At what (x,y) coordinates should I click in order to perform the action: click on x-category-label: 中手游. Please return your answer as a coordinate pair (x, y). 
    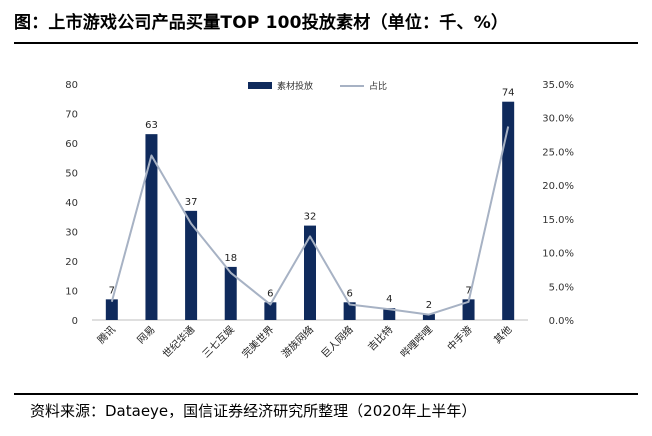
    Looking at the image, I should click on (459, 338).